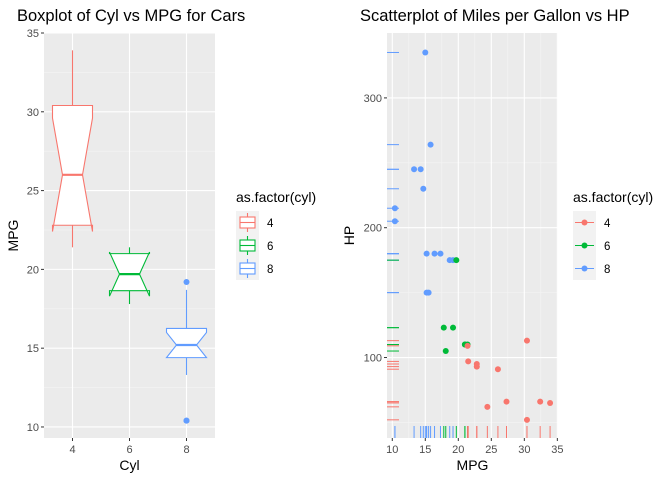 The width and height of the screenshot is (672, 480). Describe the element at coordinates (607, 224) in the screenshot. I see `scatterplot-legend-label: 4` at that location.